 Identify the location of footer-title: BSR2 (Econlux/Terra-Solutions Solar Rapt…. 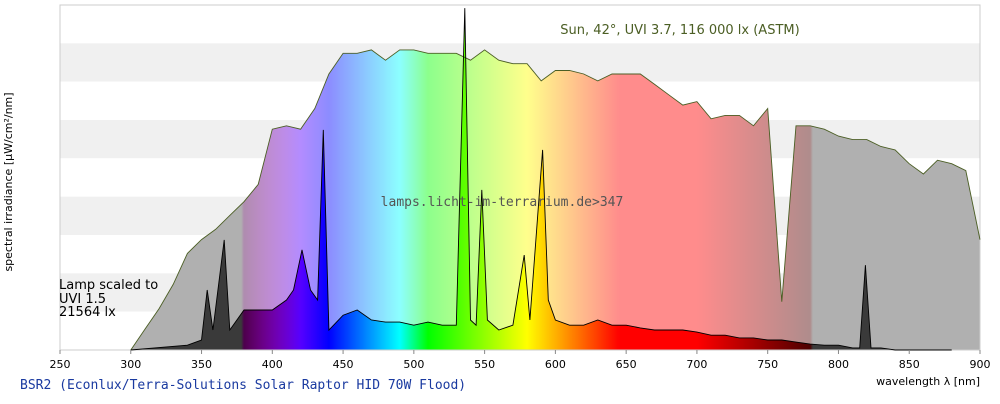
(243, 385).